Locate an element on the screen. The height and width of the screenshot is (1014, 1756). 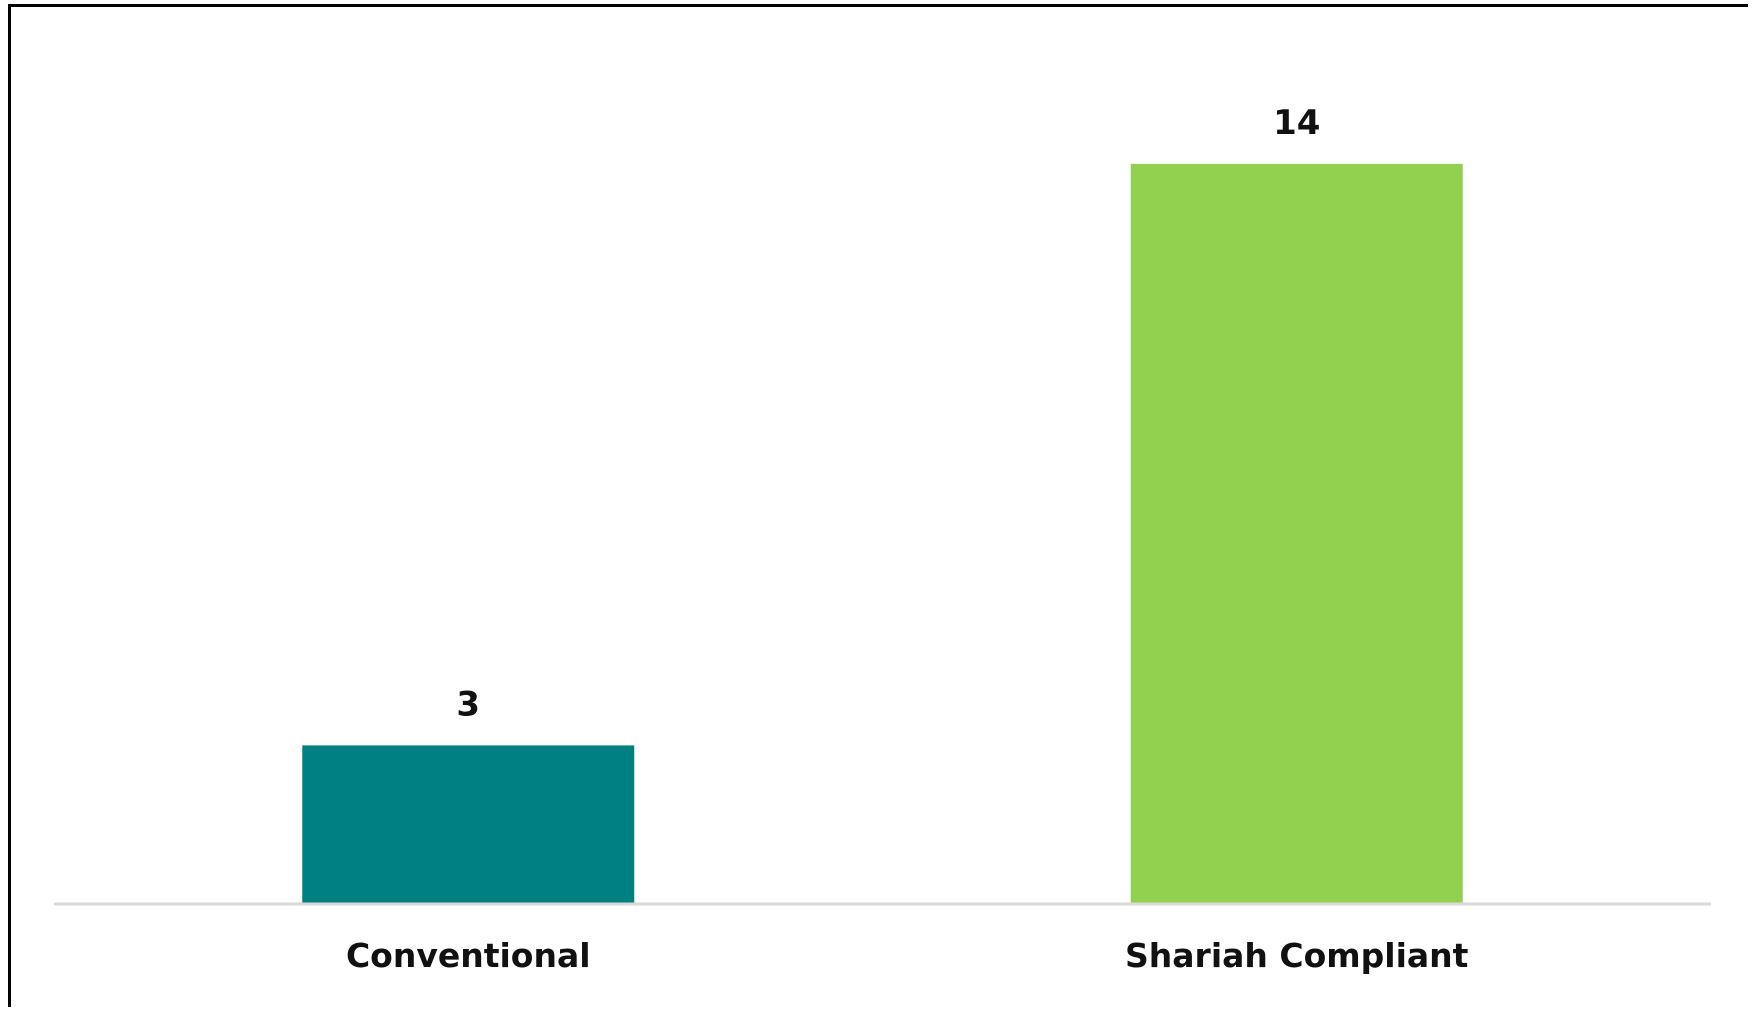
category-label-conventional: Conventional is located at coordinates (468, 955).